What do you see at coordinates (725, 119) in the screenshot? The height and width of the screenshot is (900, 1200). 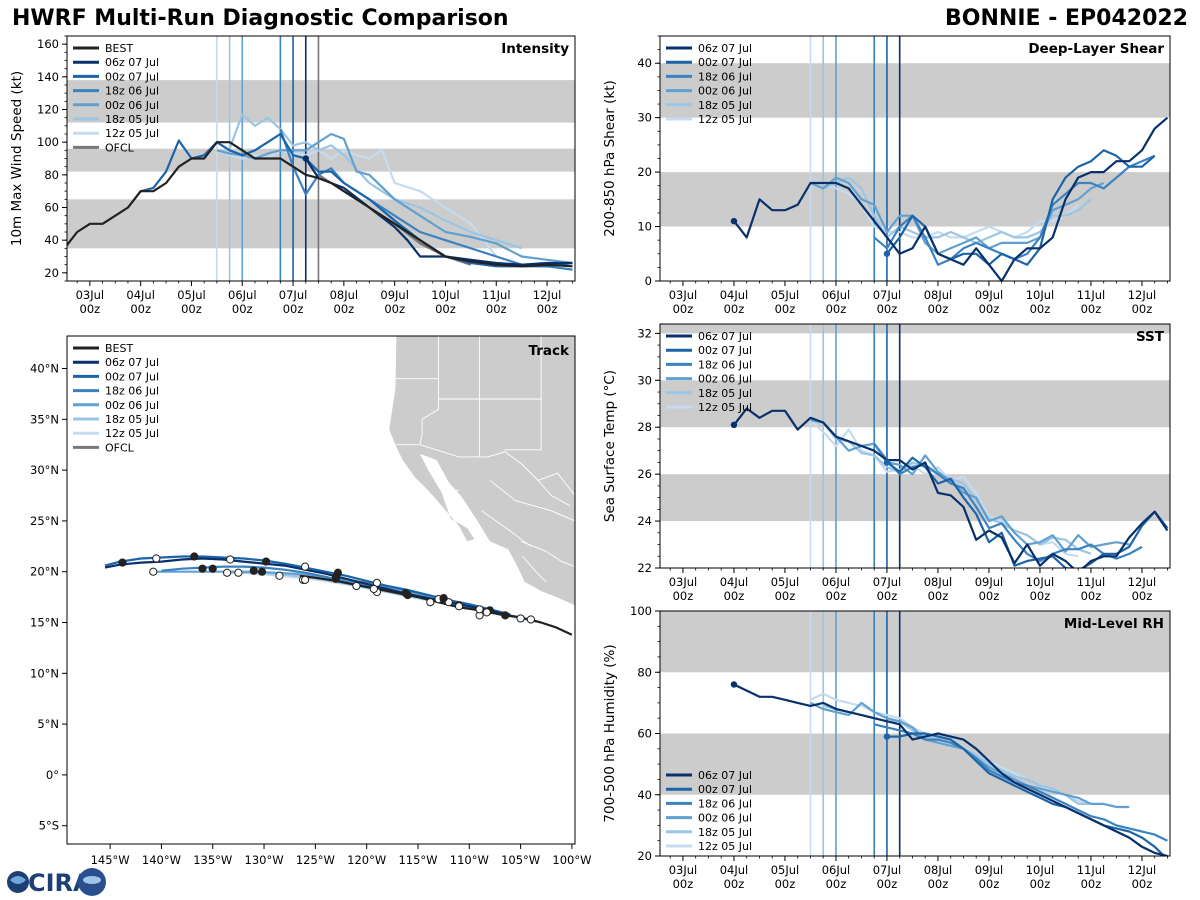 I see `shear-legend-label-12z-05-jul: 12z 05 Jul` at bounding box center [725, 119].